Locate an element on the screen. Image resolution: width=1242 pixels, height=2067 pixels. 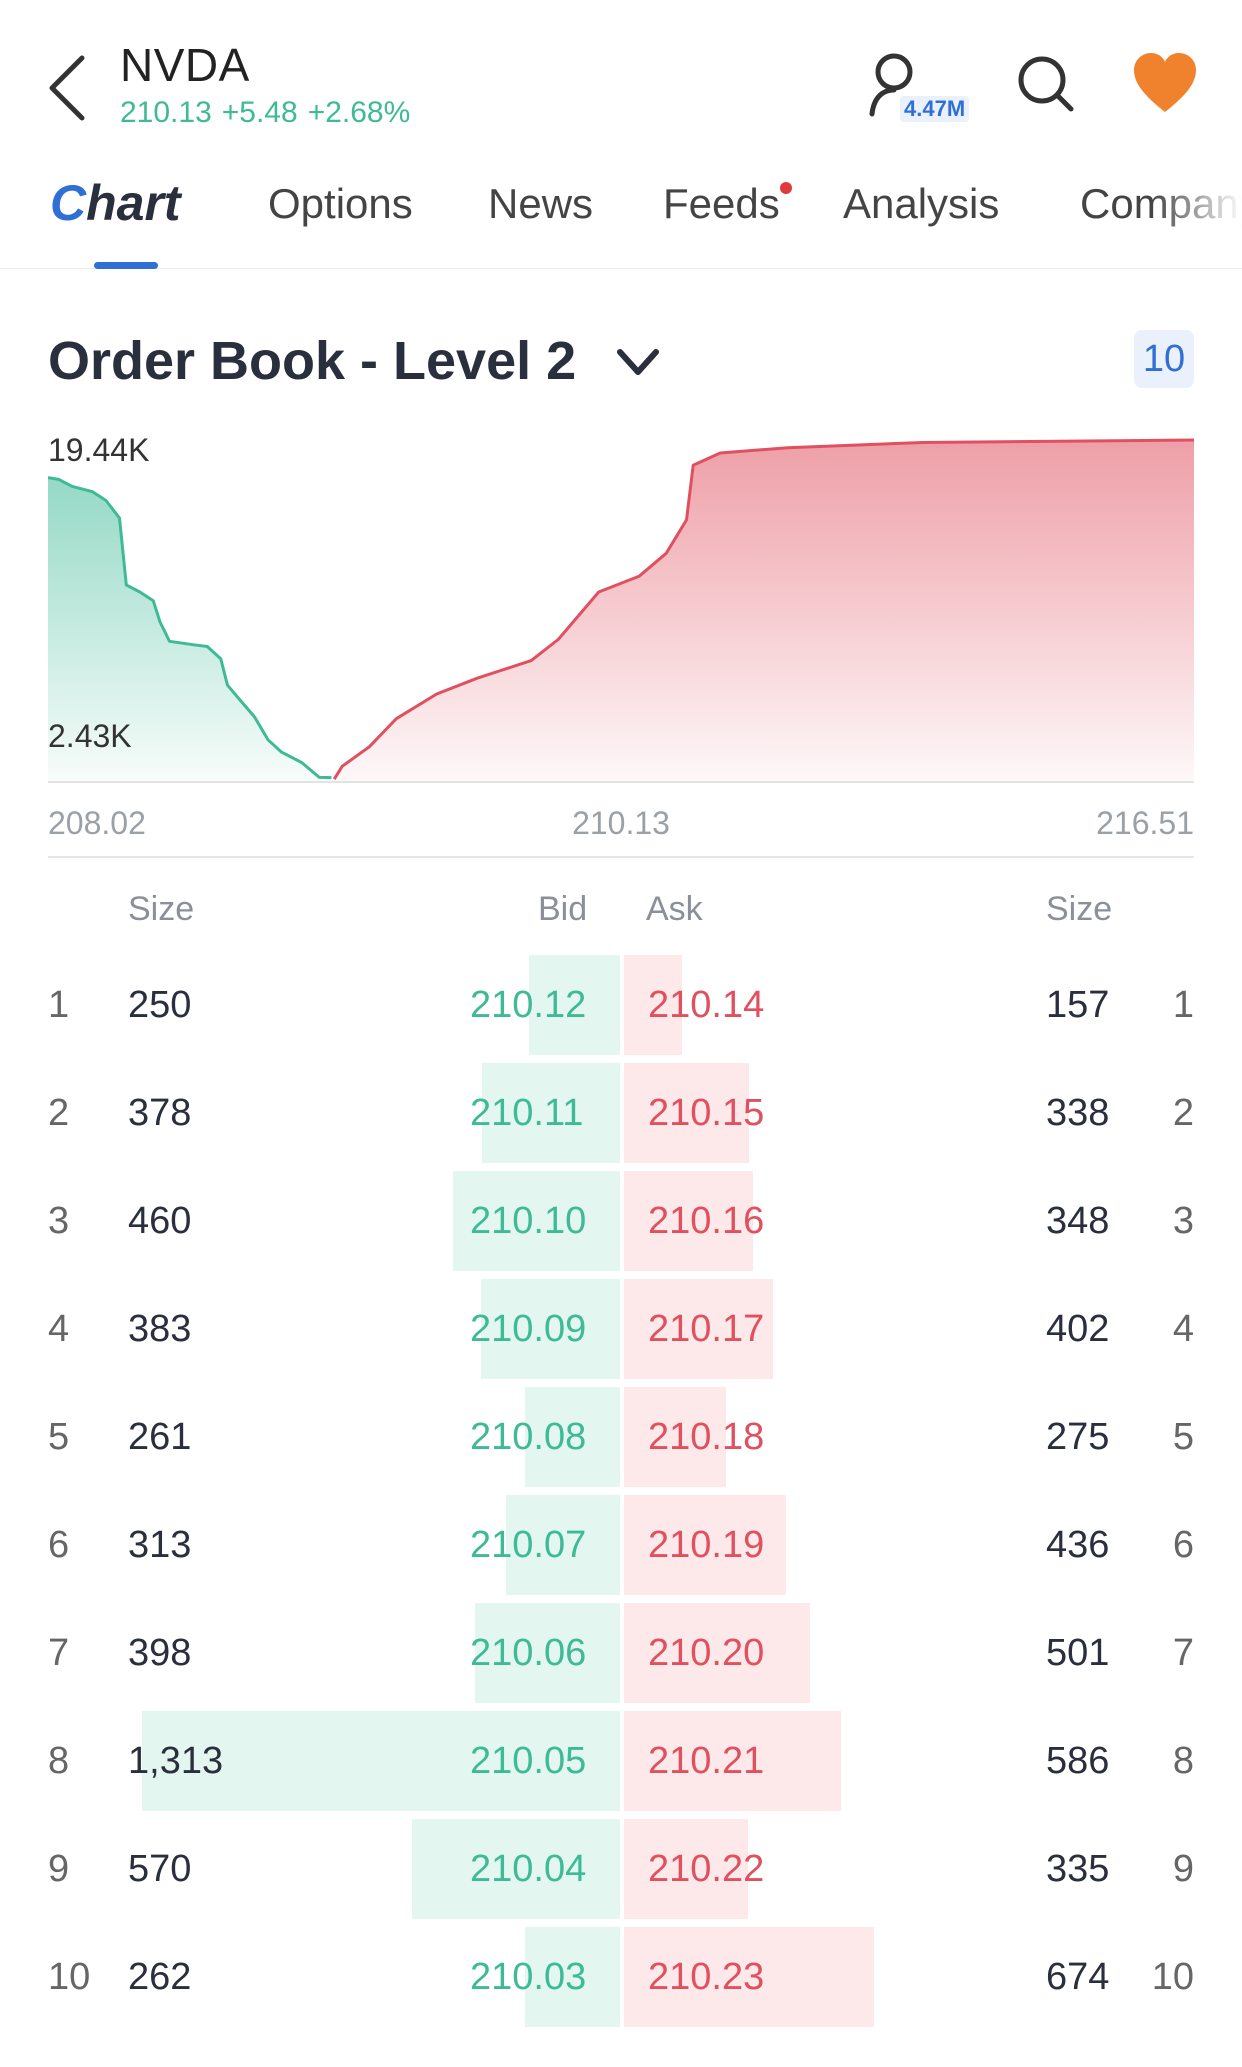
tab-chart-label: Chart is located at coordinates (115, 203).